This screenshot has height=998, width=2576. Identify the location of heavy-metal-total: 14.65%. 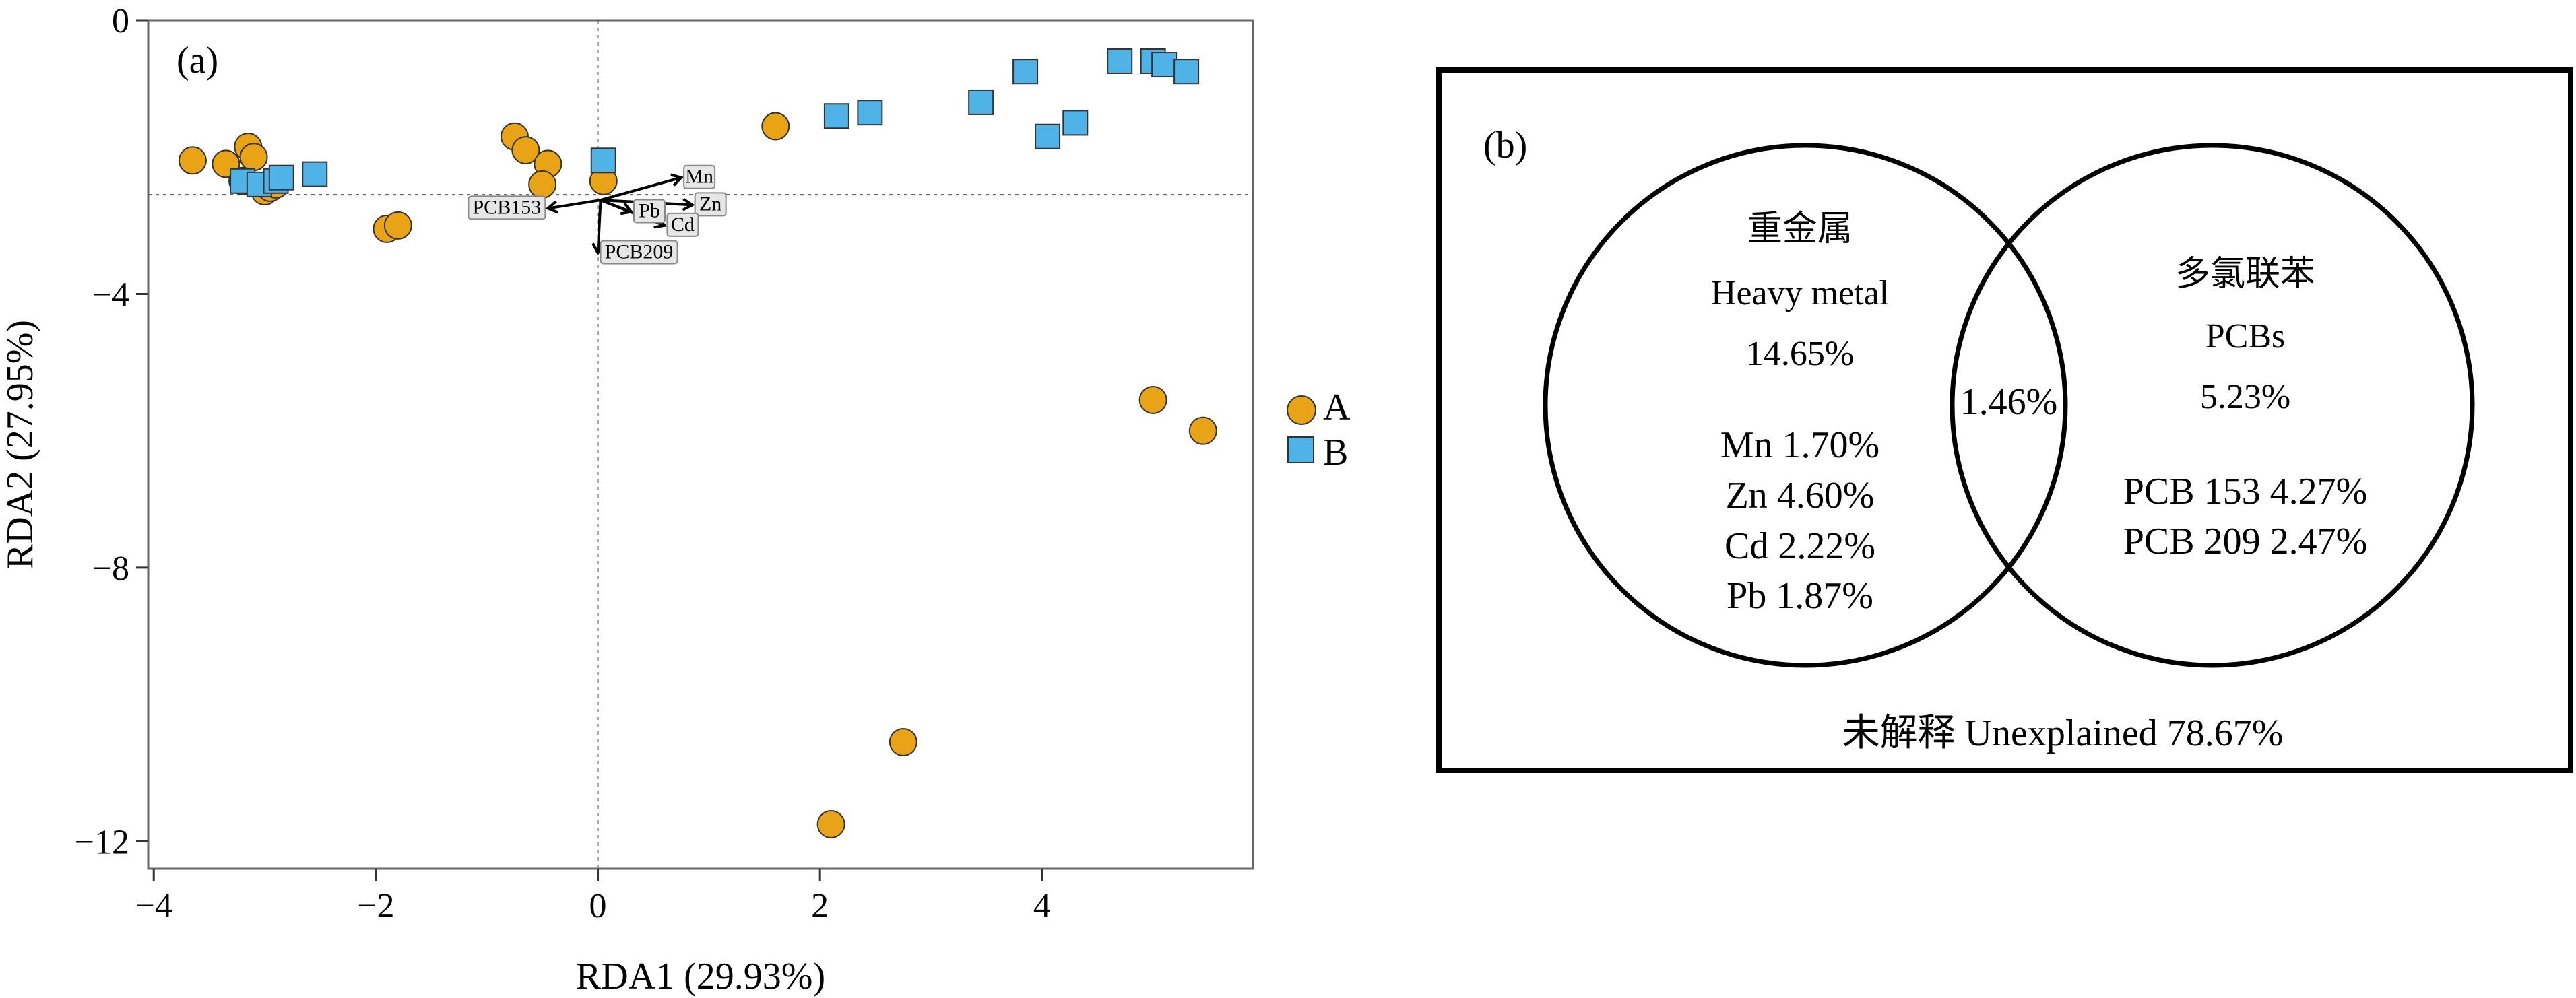
(1800, 354).